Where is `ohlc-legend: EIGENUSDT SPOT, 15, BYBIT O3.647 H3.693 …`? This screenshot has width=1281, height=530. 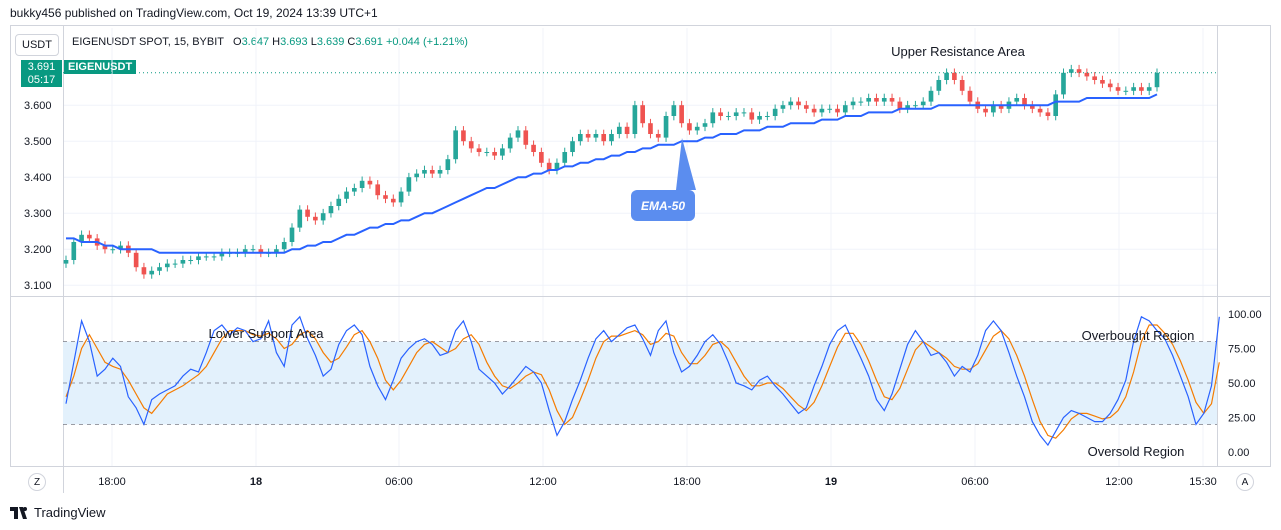 ohlc-legend: EIGENUSDT SPOT, 15, BYBIT O3.647 H3.693 … is located at coordinates (270, 42).